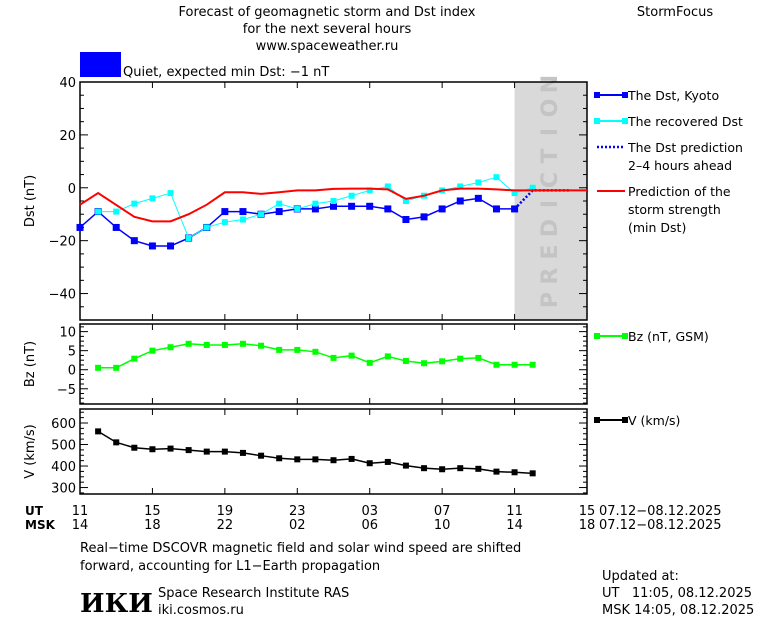 The width and height of the screenshot is (760, 620). What do you see at coordinates (34, 511) in the screenshot?
I see `ut-label: UT` at bounding box center [34, 511].